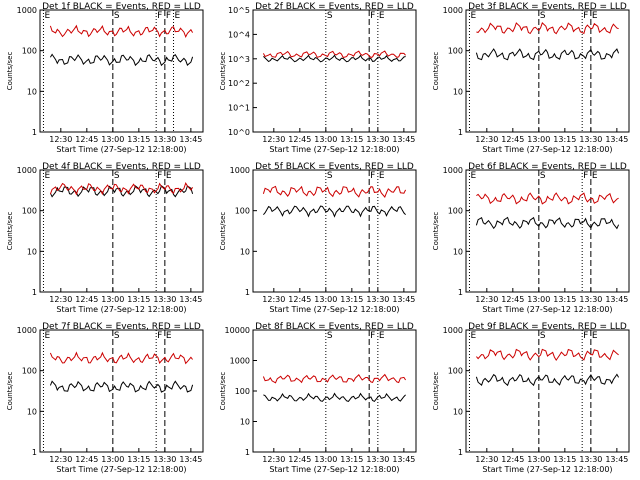 The height and width of the screenshot is (480, 640). Describe the element at coordinates (547, 167) in the screenshot. I see `chart-title: Det 6f BLACK = Events, RED = LLD` at that location.